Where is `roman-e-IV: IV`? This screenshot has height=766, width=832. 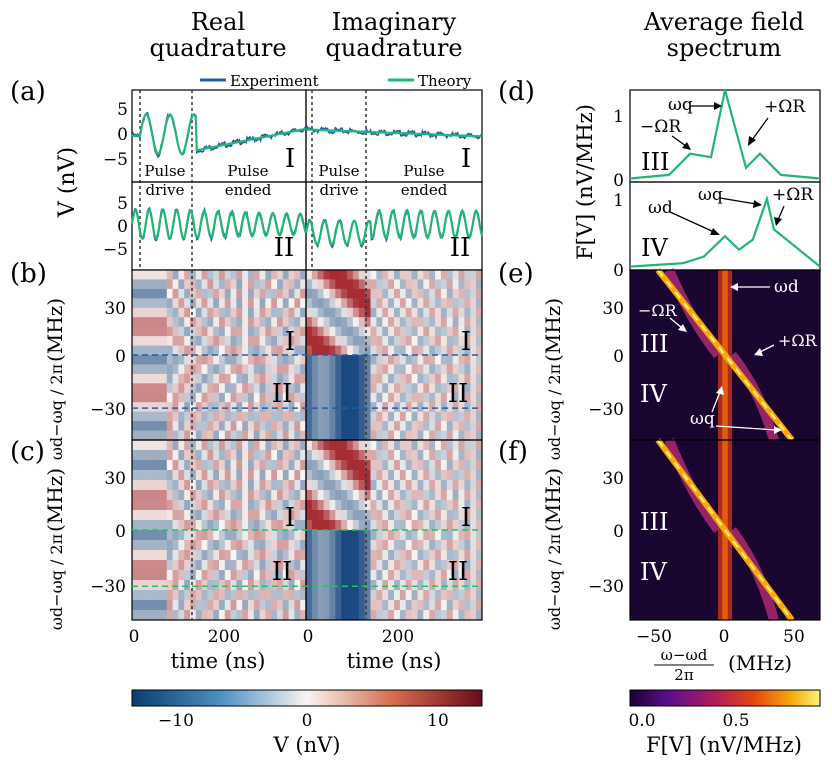 roman-e-IV: IV is located at coordinates (653, 394).